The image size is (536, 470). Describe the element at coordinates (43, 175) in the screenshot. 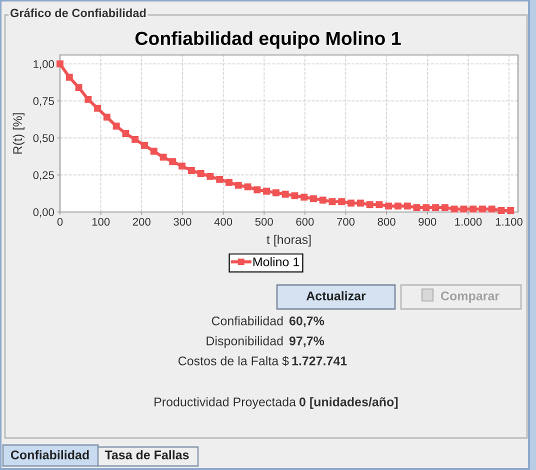

I see `y-tick-label: 0,25` at that location.